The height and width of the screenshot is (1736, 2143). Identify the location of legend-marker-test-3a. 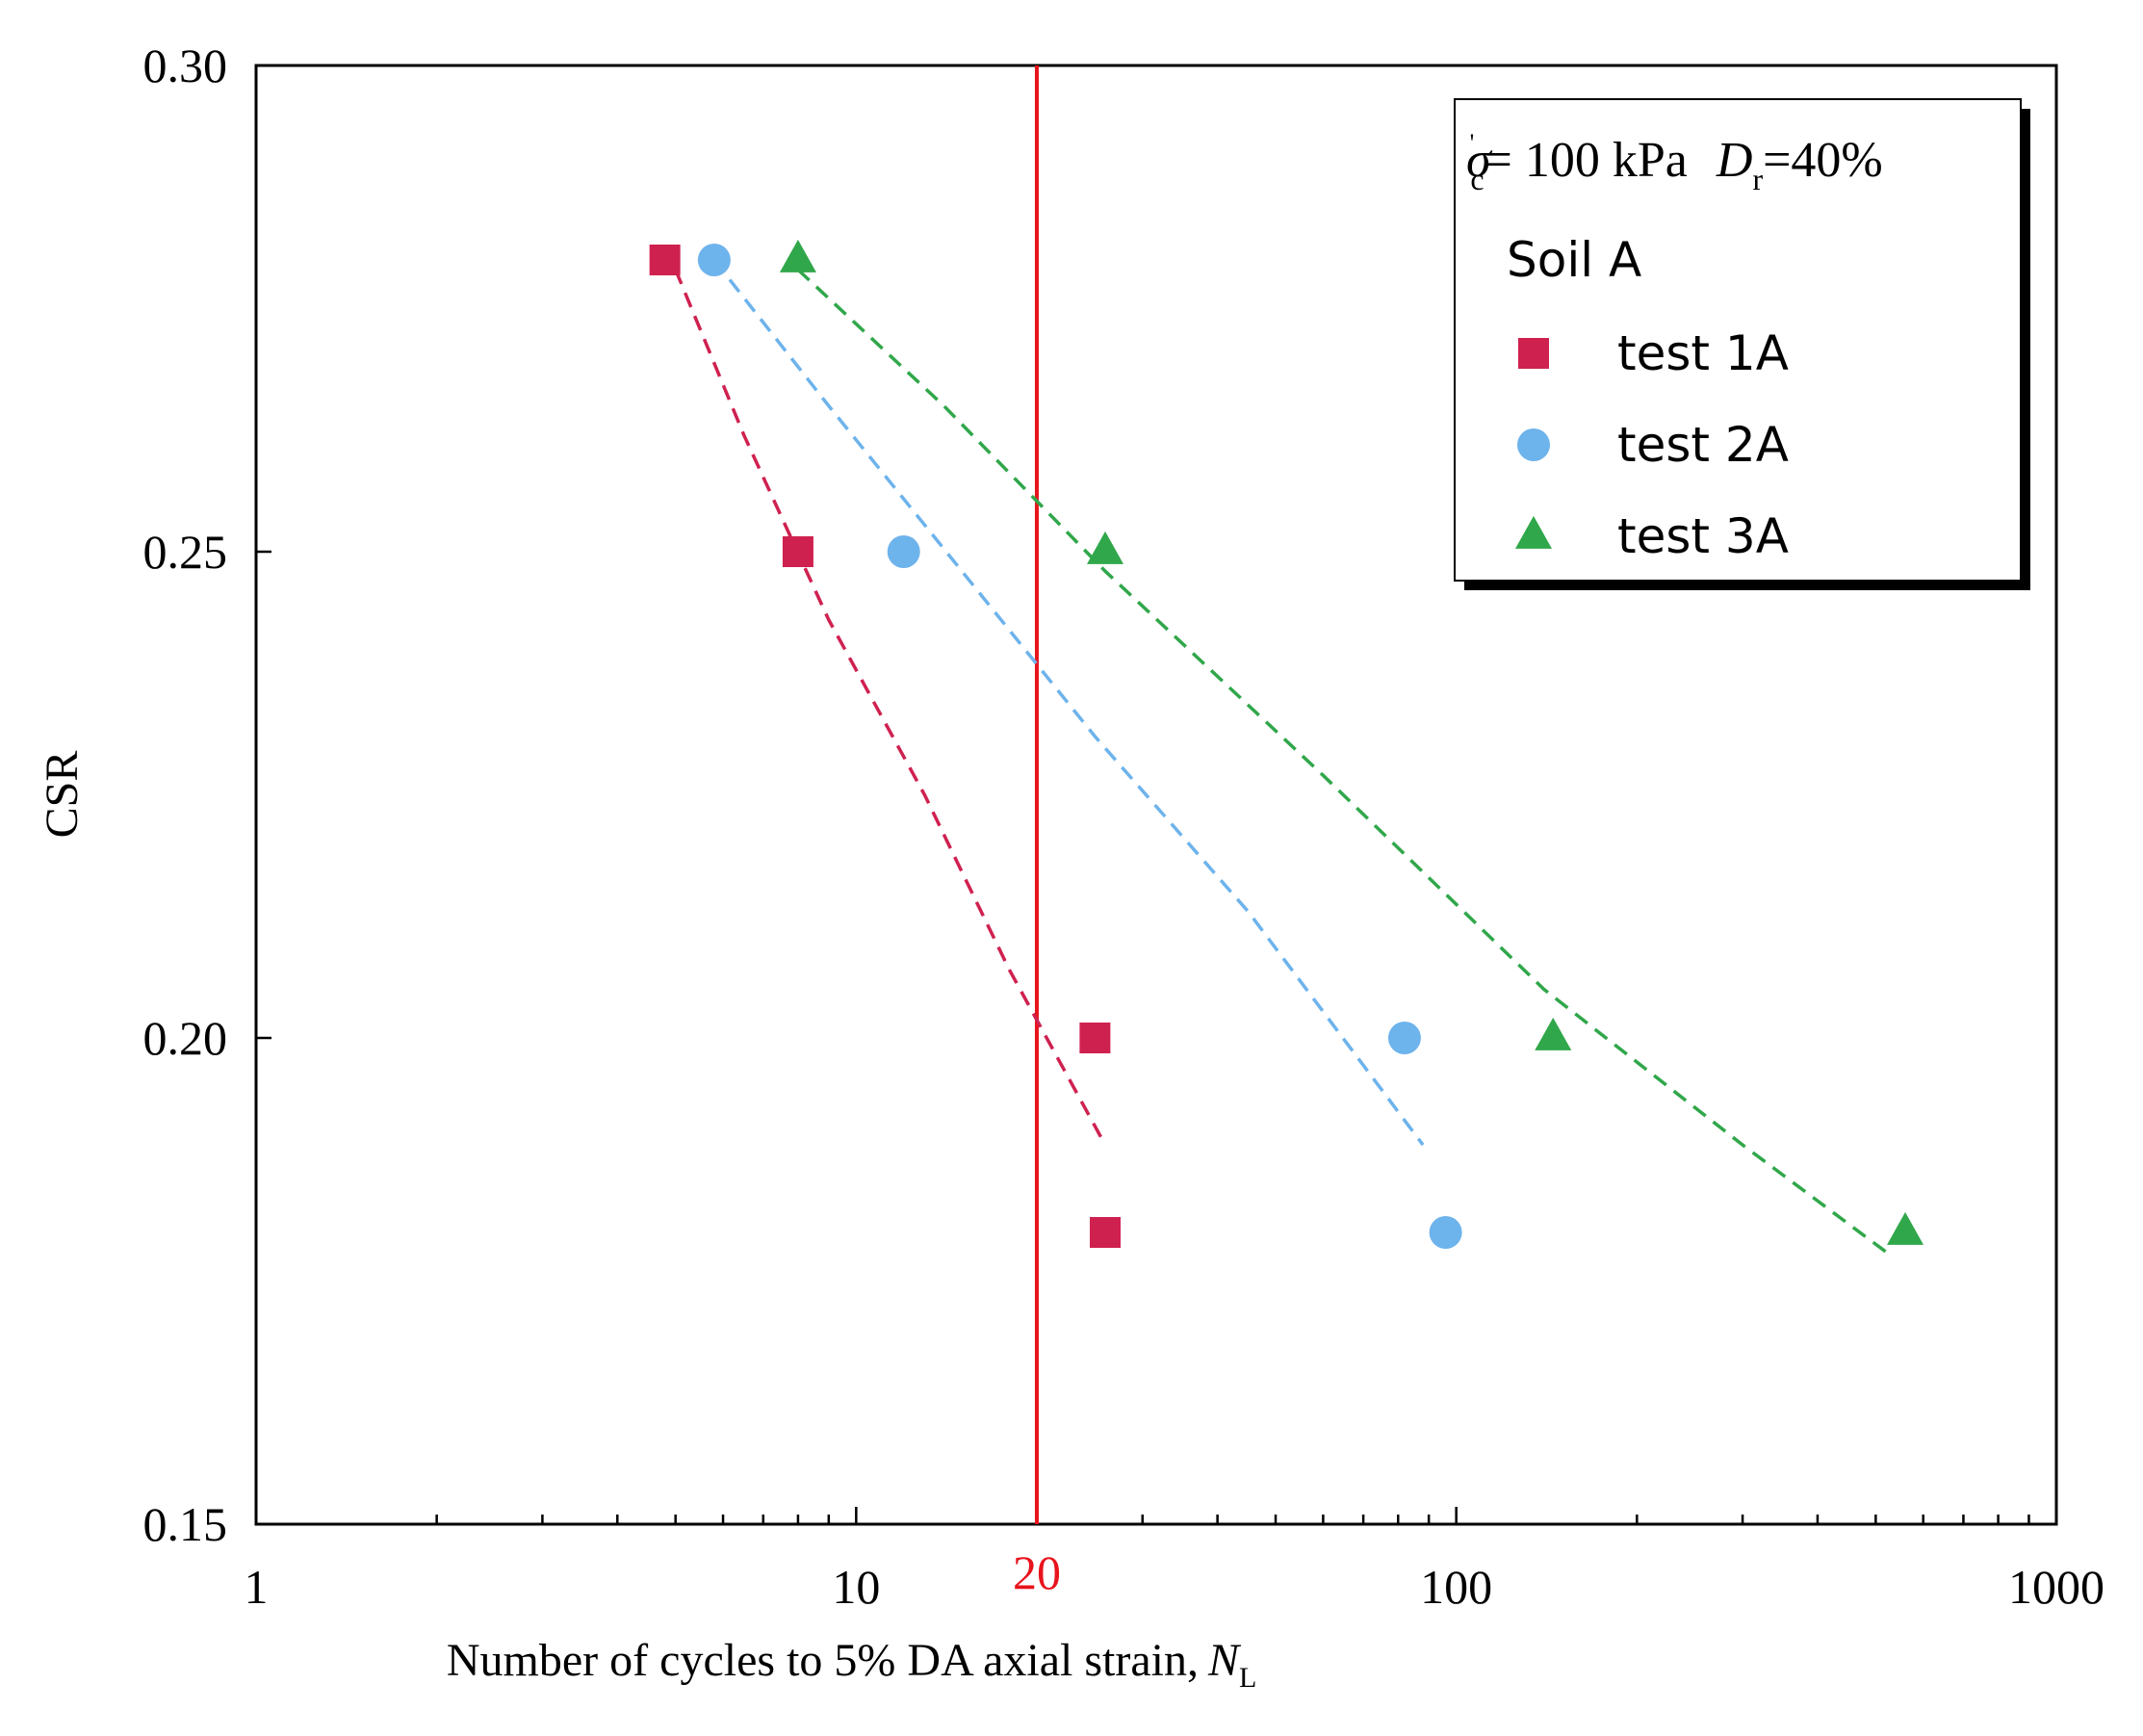
(1533, 532).